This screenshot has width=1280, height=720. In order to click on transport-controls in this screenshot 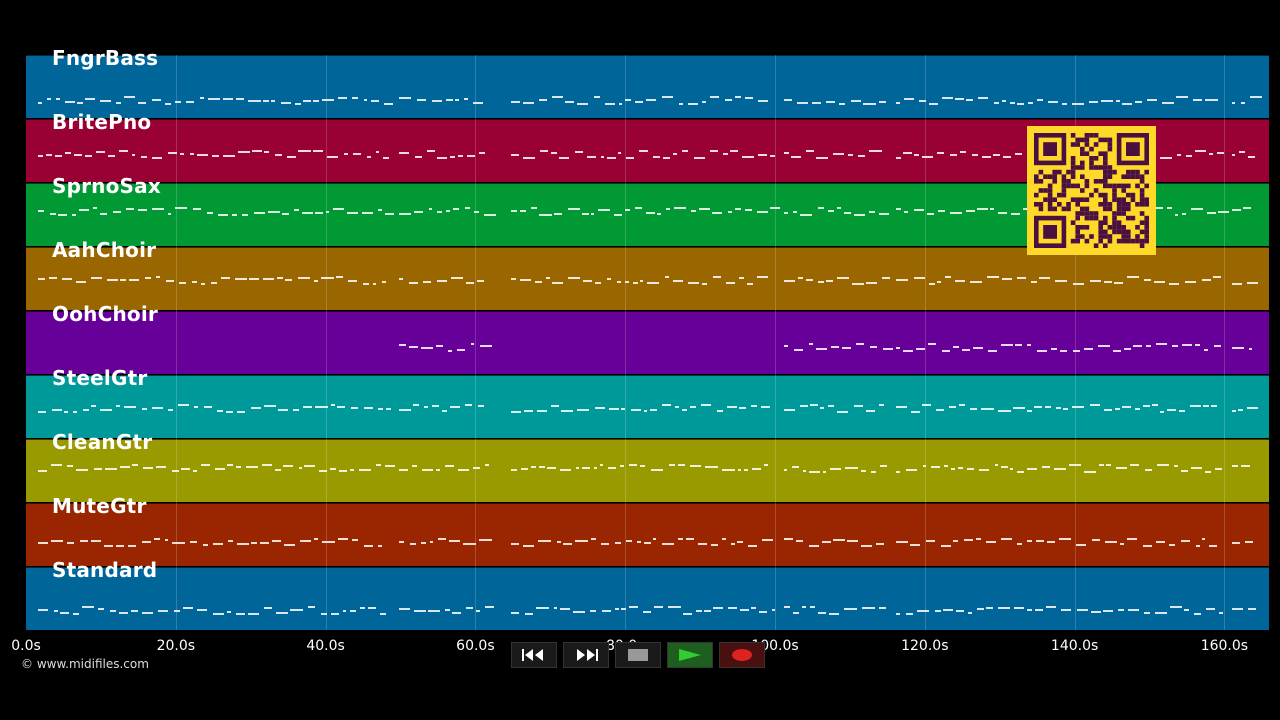, I will do `click(640, 656)`.